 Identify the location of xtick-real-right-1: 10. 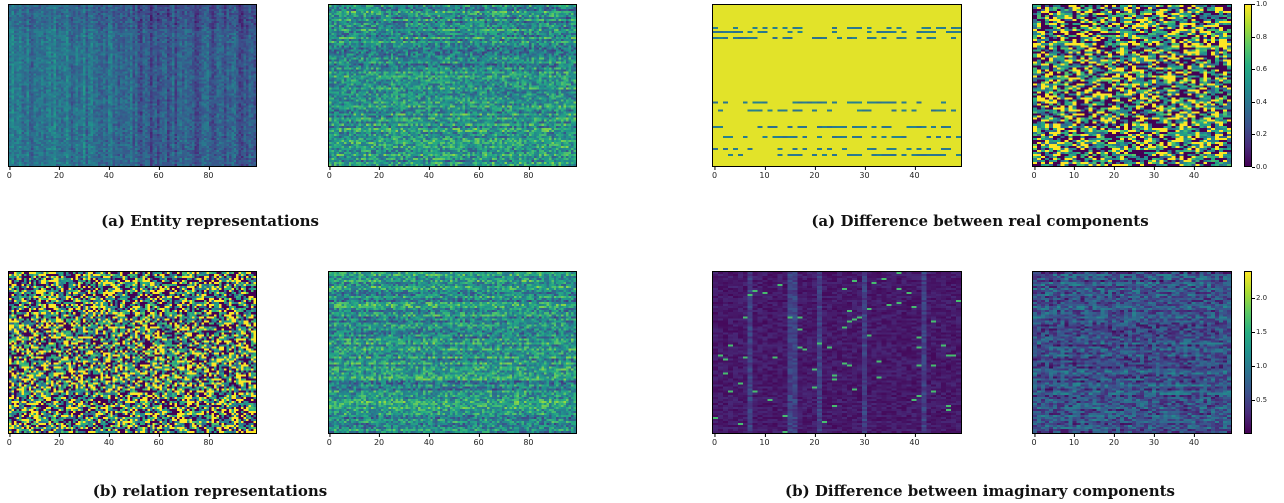
(1074, 173).